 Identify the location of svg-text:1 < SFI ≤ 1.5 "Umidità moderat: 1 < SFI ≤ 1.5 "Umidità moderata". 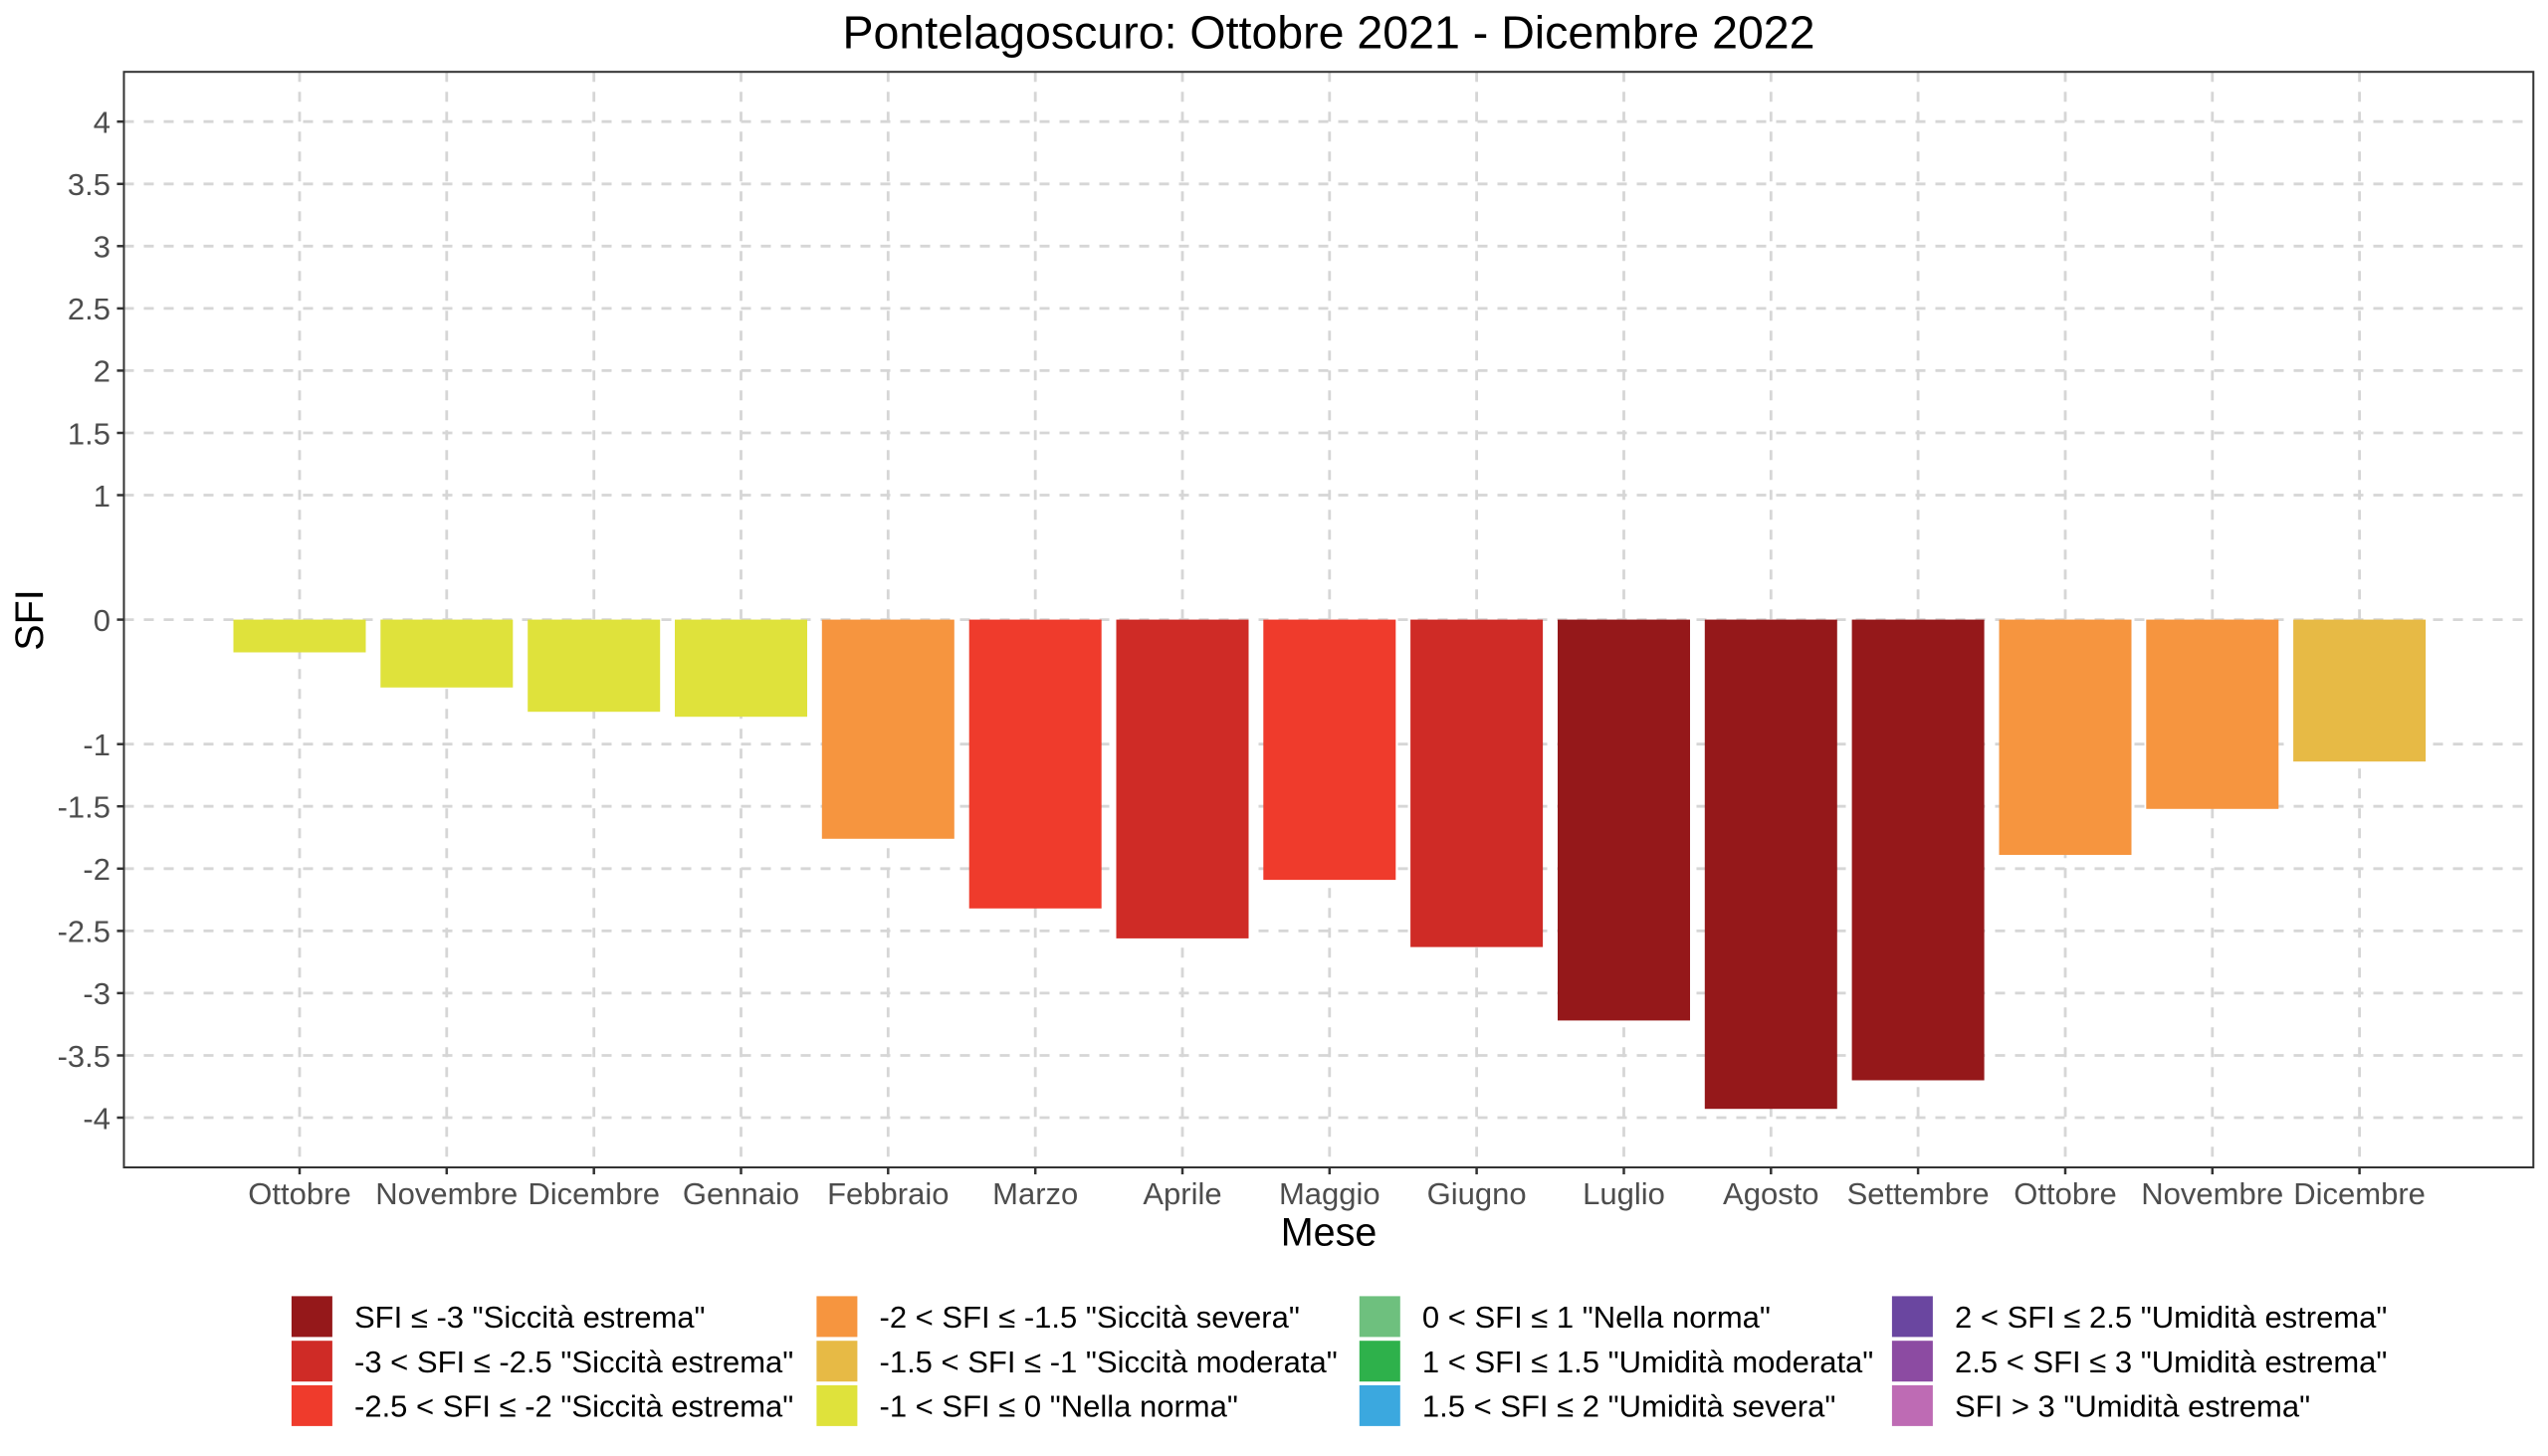
(1647, 1362).